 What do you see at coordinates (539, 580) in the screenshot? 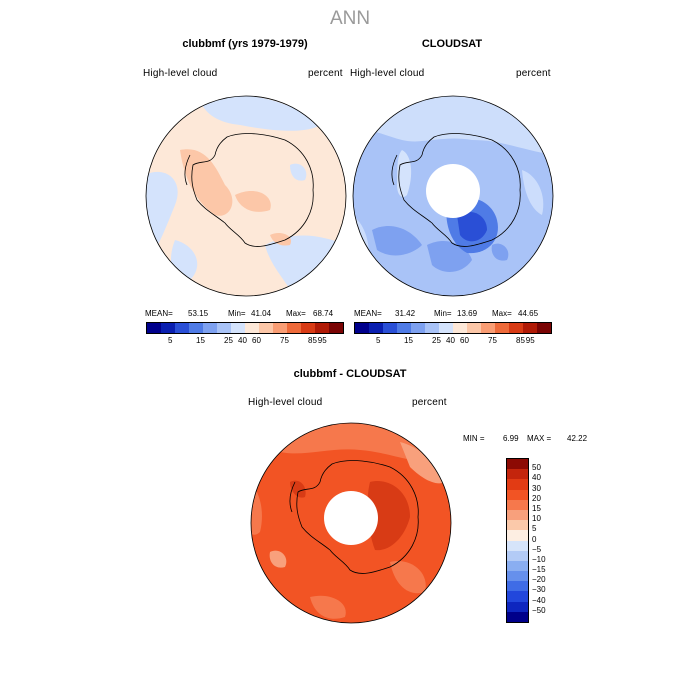
I see `colorbar-tick-label: −20` at bounding box center [539, 580].